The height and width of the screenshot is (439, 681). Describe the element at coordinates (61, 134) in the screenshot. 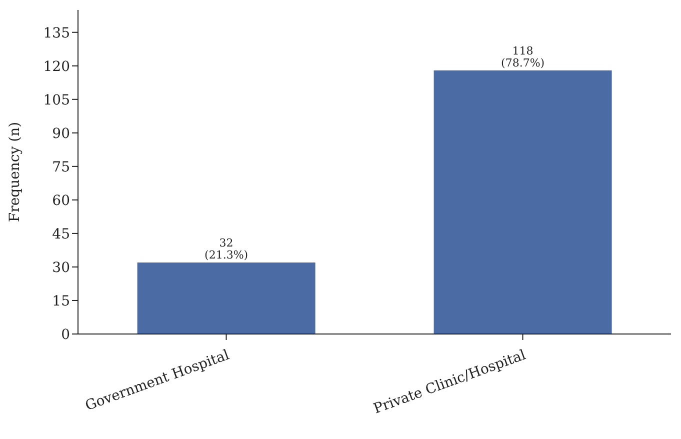

I see `y-tick-label: 90` at that location.